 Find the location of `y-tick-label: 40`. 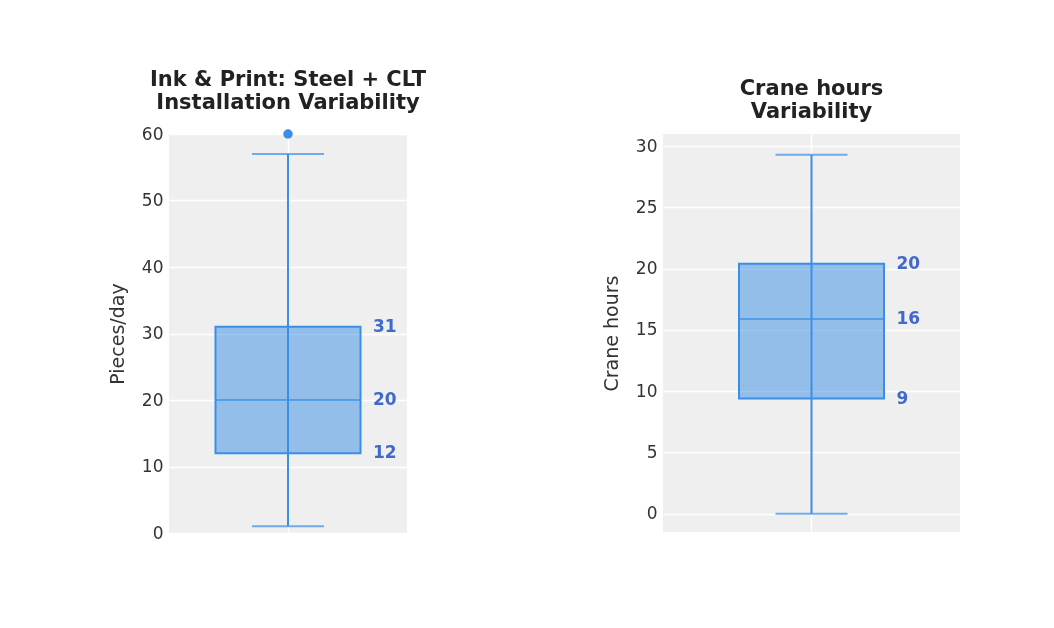

y-tick-label: 40 is located at coordinates (152, 266).